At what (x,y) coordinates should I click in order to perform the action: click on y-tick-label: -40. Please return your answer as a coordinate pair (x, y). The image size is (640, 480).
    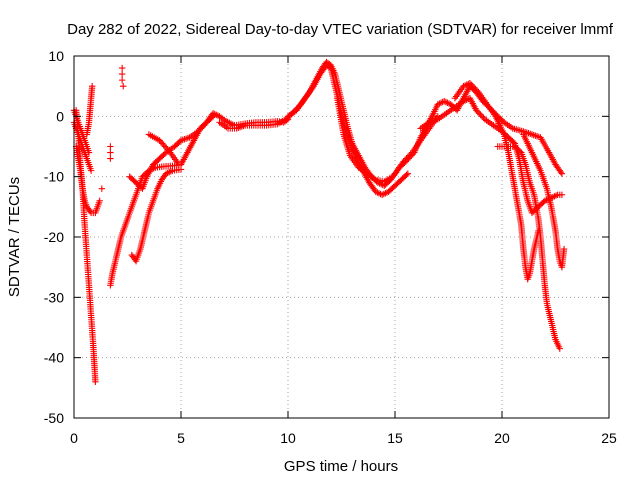
    Looking at the image, I should click on (54, 358).